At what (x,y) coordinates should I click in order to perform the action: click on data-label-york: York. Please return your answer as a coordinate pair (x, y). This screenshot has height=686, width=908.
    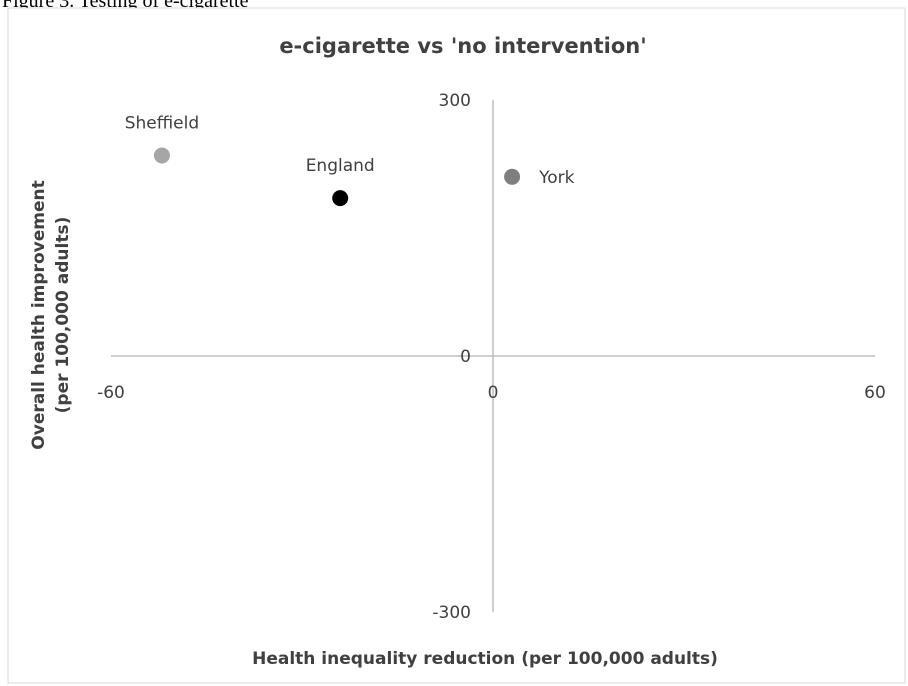
    Looking at the image, I should click on (556, 178).